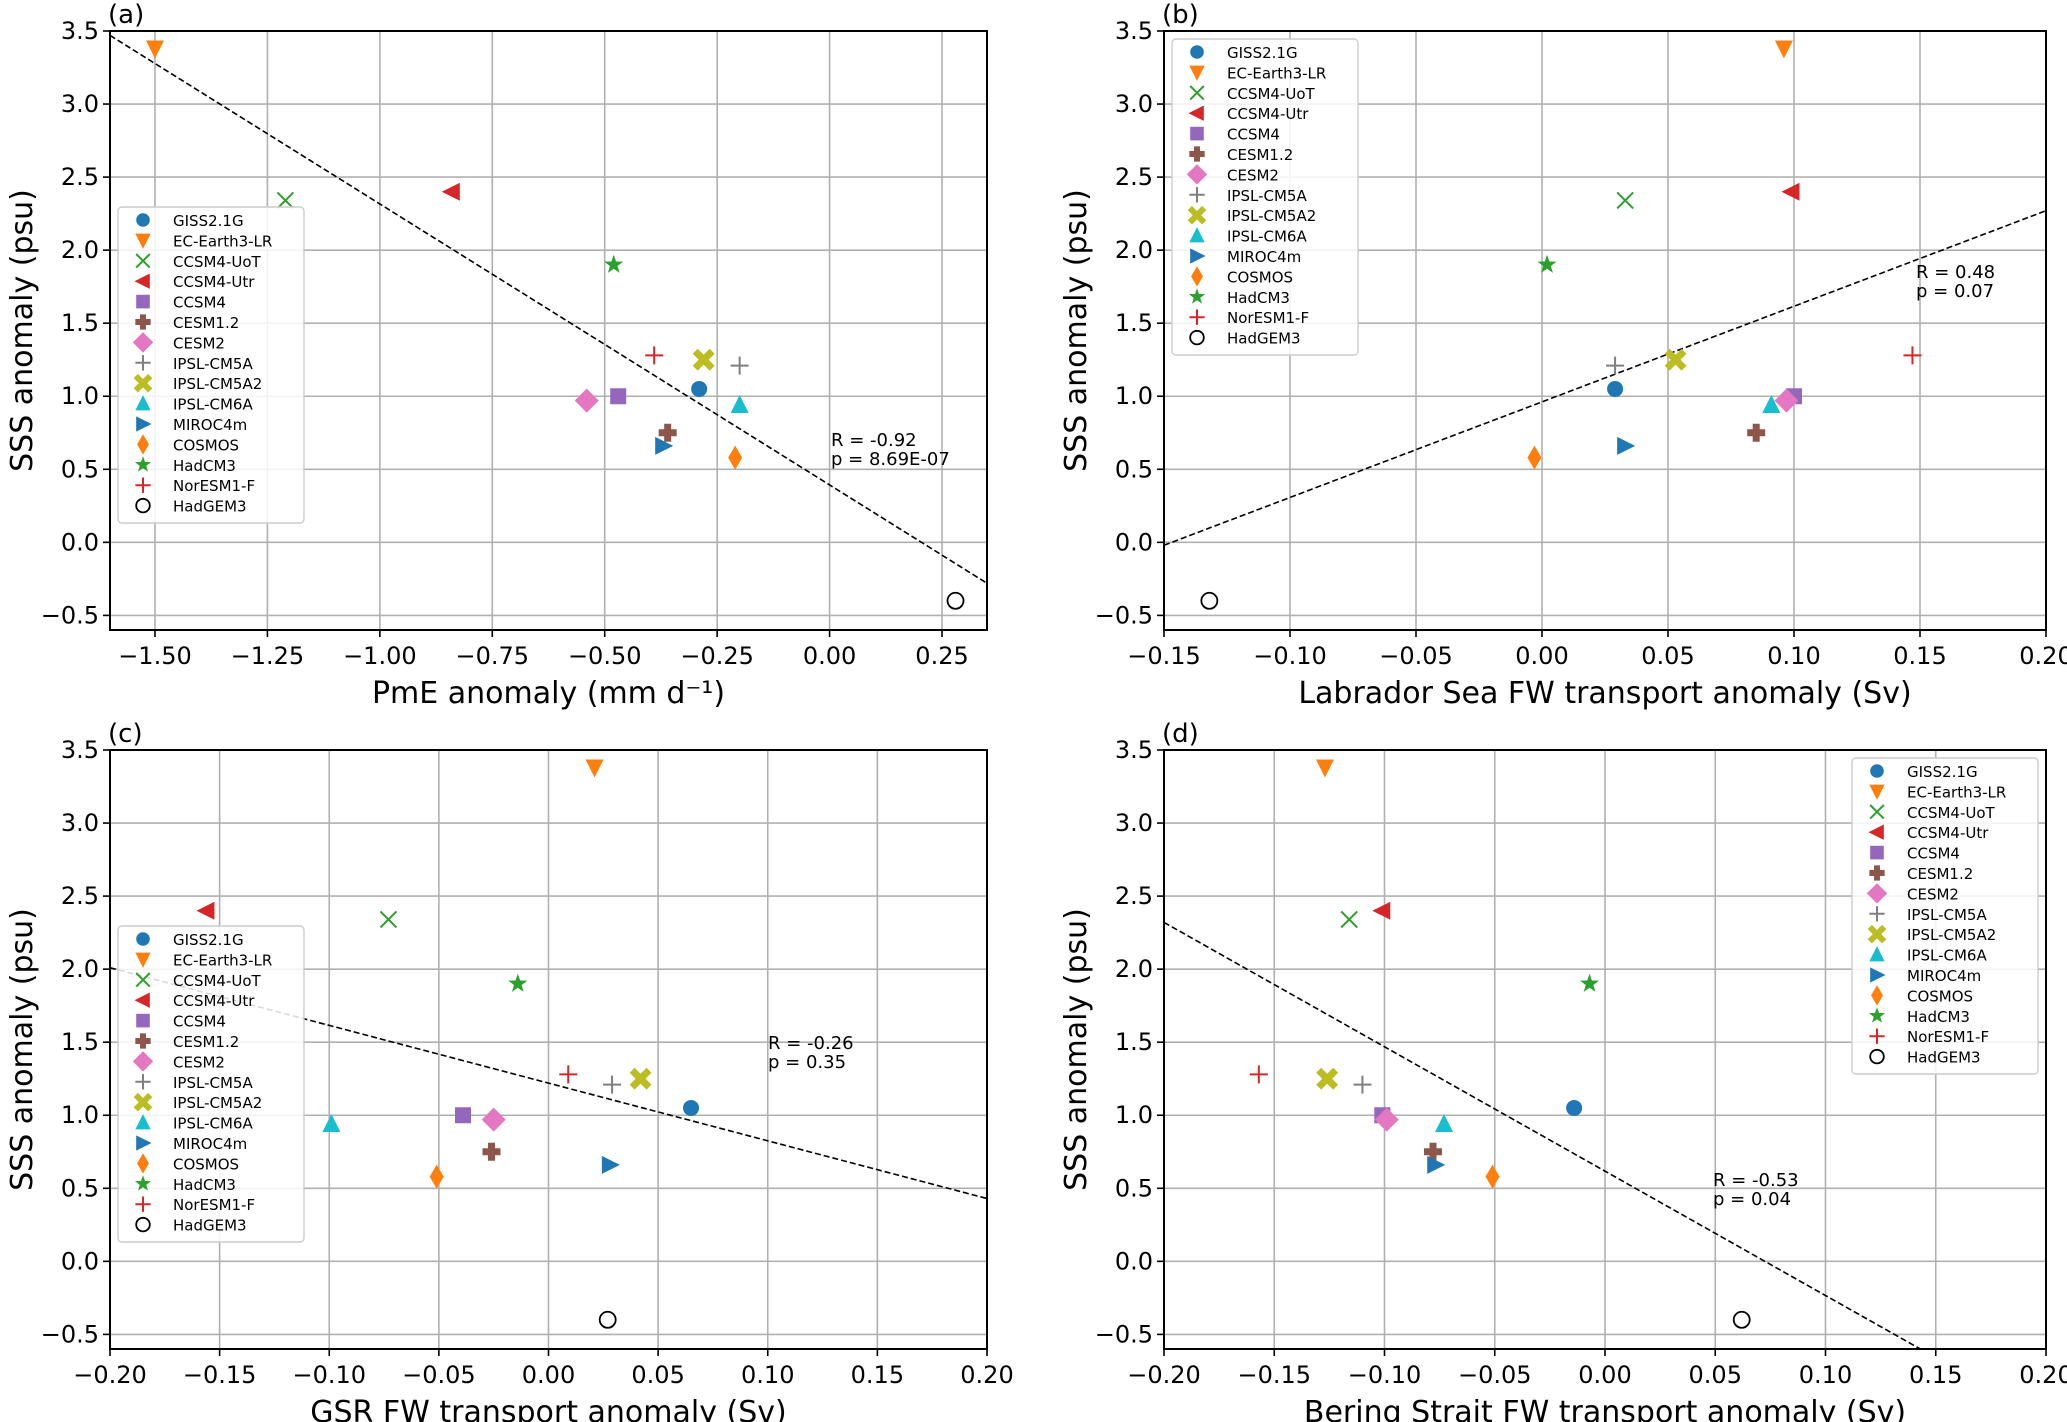 This screenshot has width=2067, height=1422. I want to click on legend-item: MIROC4m, so click(1925, 976).